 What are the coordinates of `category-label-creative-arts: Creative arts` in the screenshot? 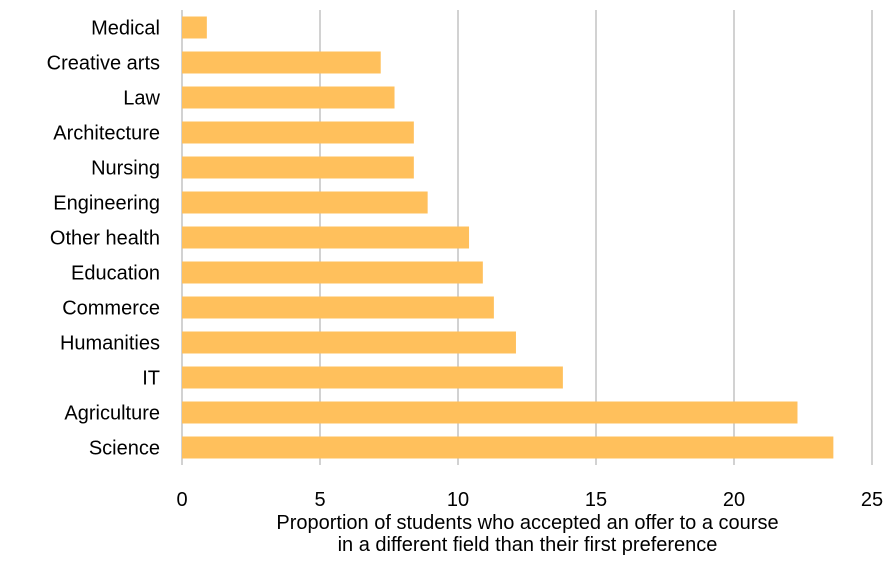 It's located at (103, 64).